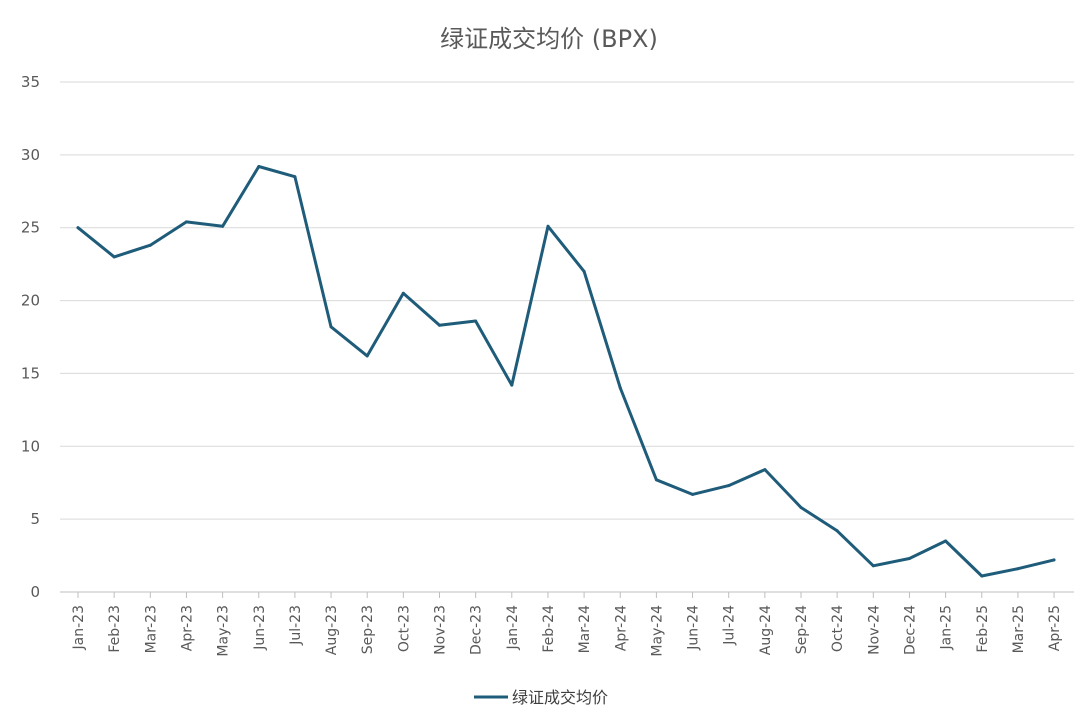 The image size is (1080, 721). Describe the element at coordinates (30, 155) in the screenshot. I see `y-tick-label: 30` at that location.